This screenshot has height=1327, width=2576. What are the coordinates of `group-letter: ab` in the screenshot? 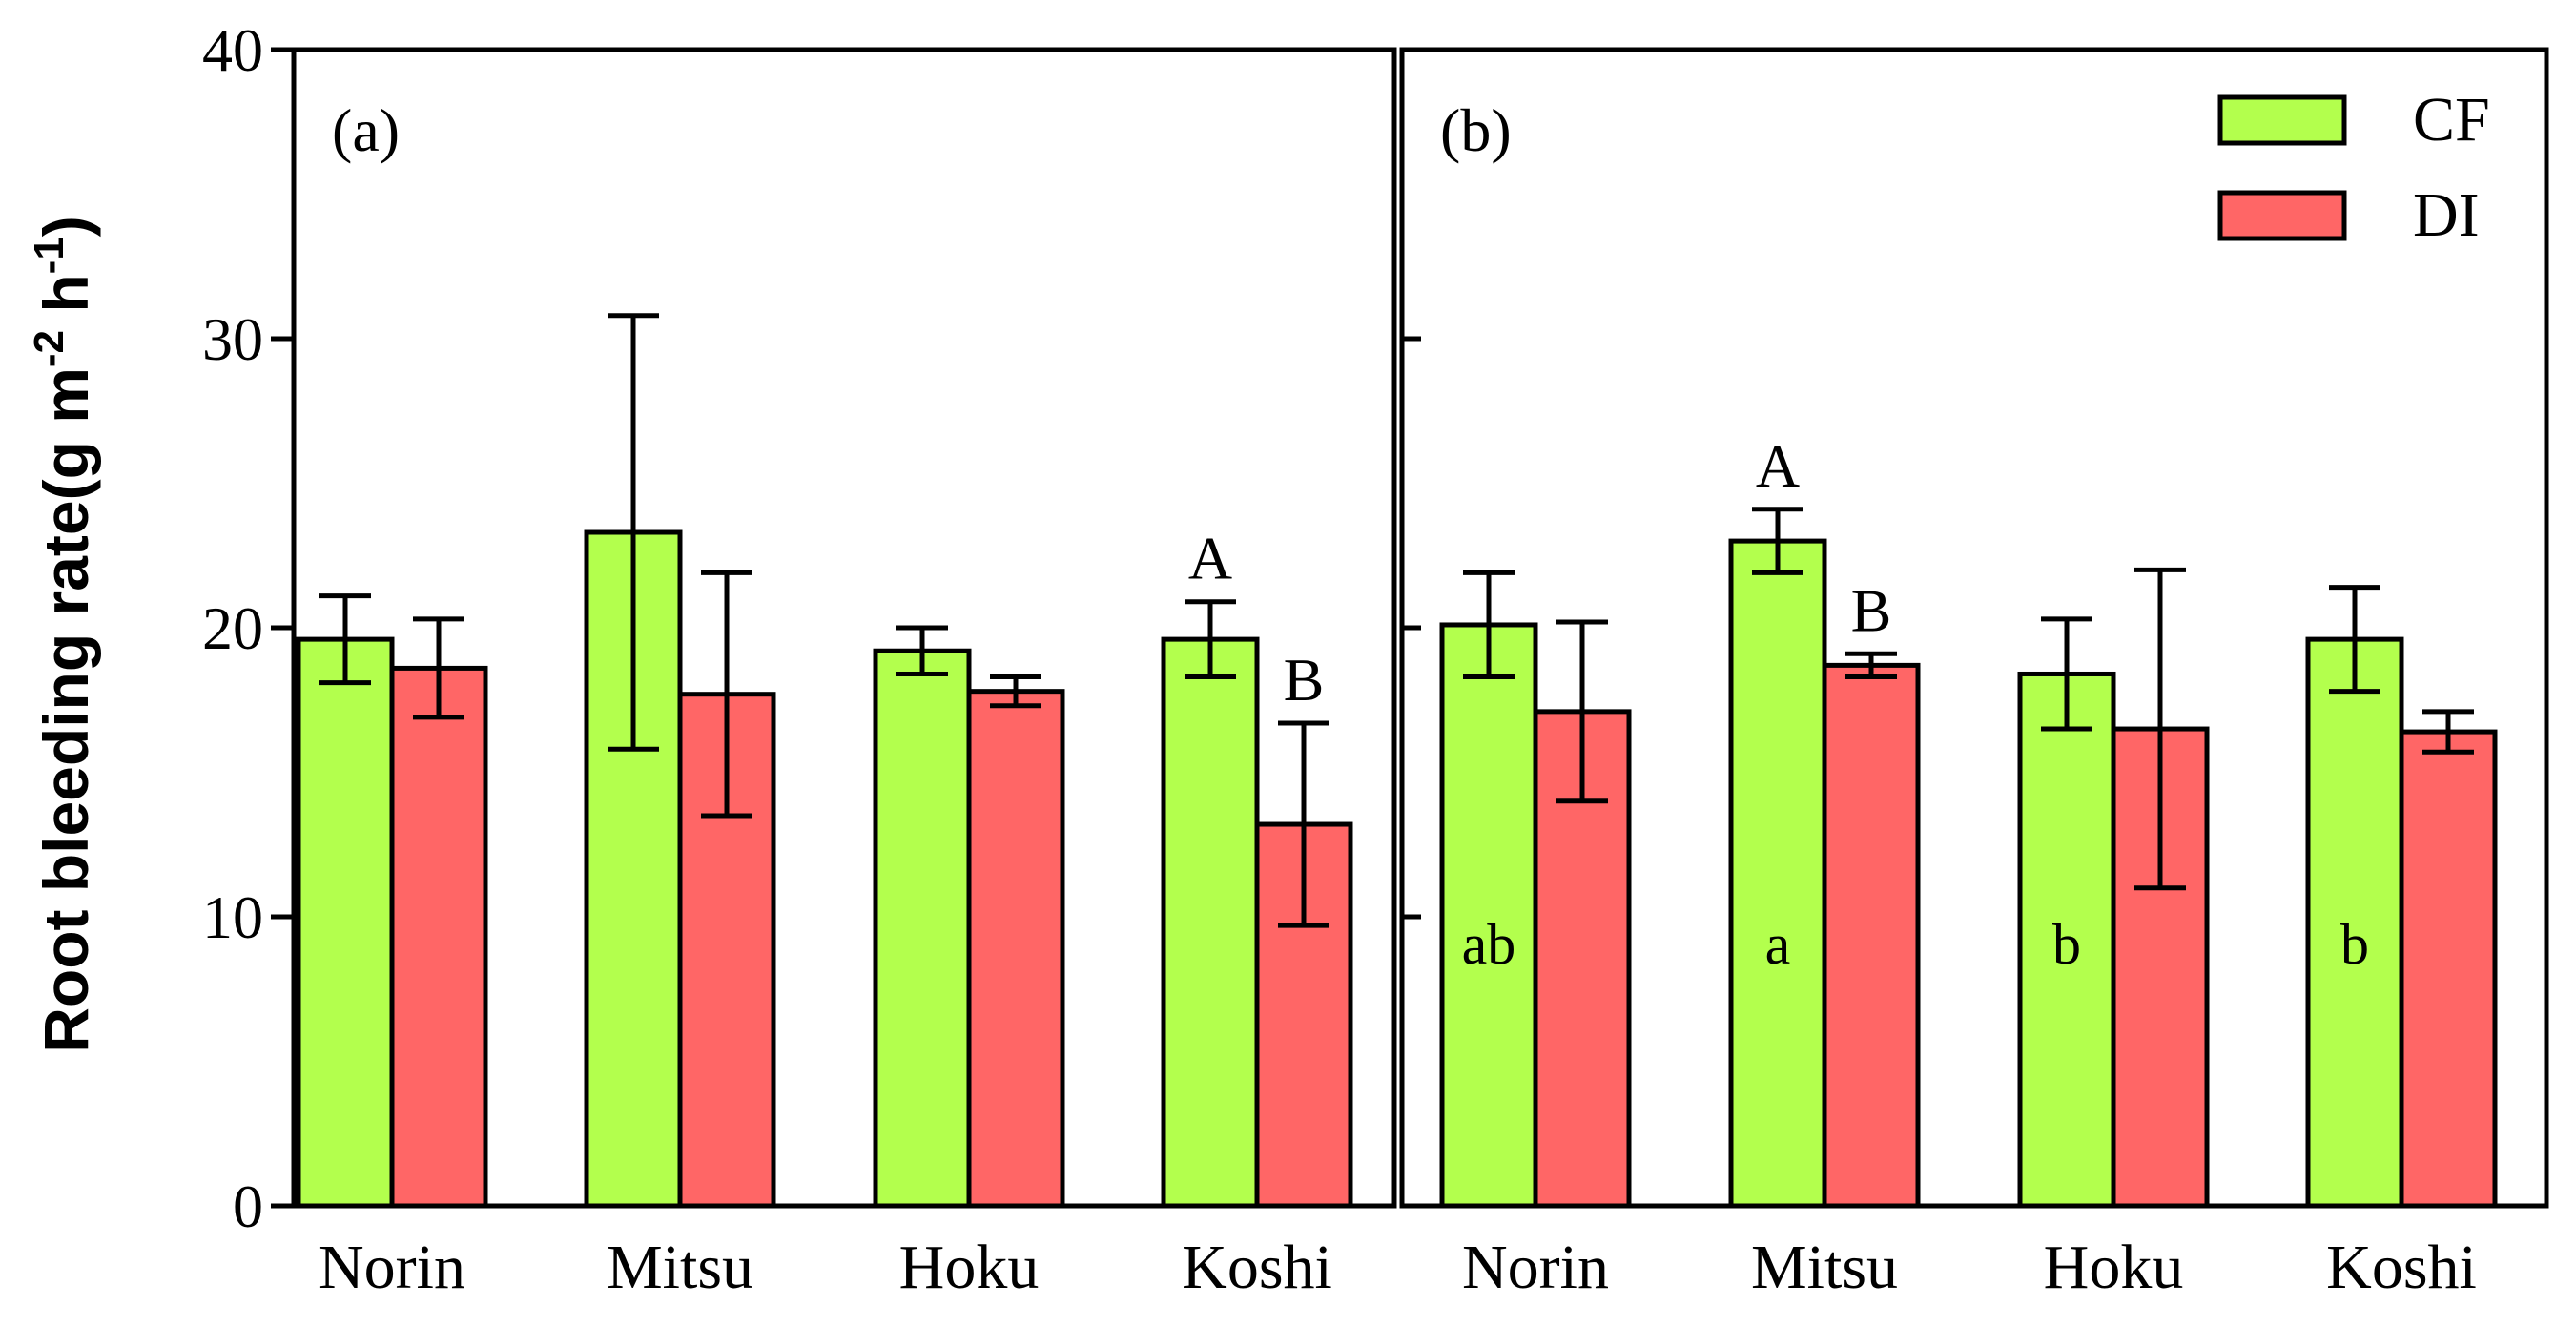 It's located at (1489, 944).